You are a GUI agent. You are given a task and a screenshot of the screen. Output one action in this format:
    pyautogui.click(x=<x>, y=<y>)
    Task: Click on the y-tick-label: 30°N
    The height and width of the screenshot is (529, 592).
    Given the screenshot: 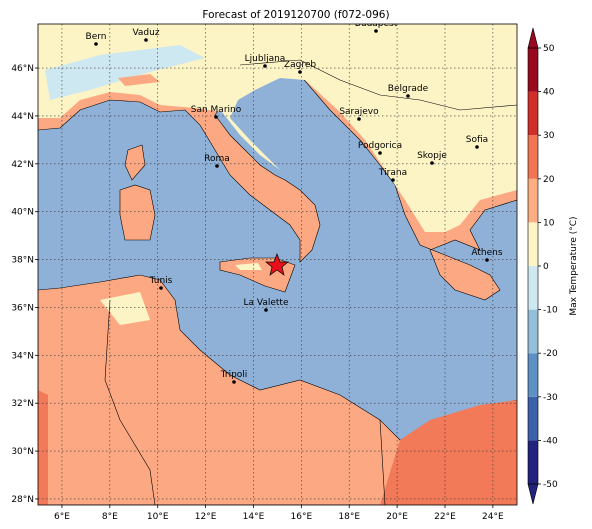 What is the action you would take?
    pyautogui.click(x=22, y=452)
    